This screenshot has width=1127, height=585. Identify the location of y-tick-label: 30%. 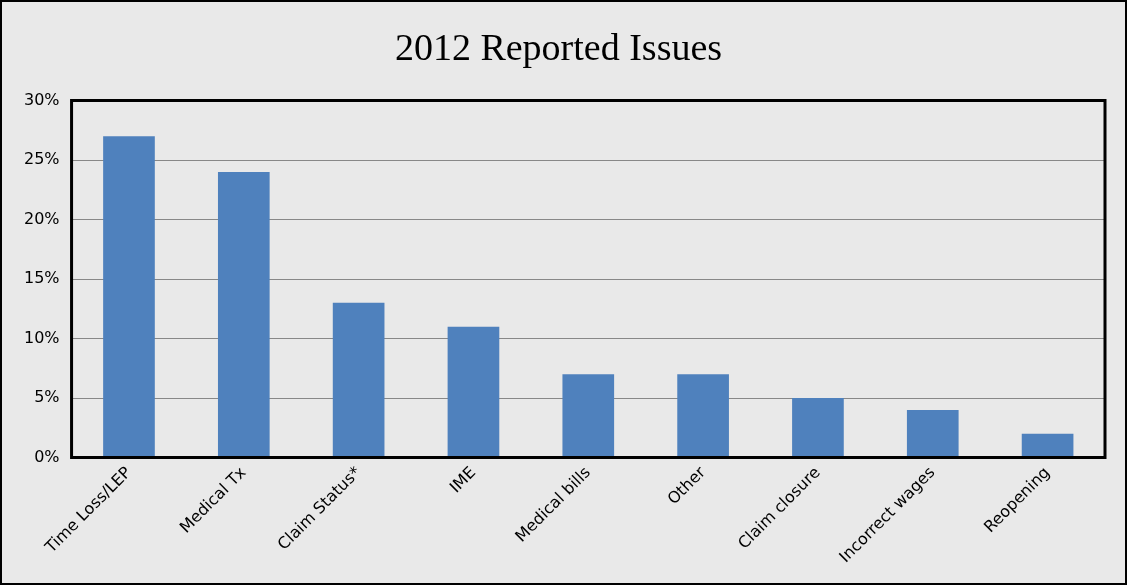
(42, 99).